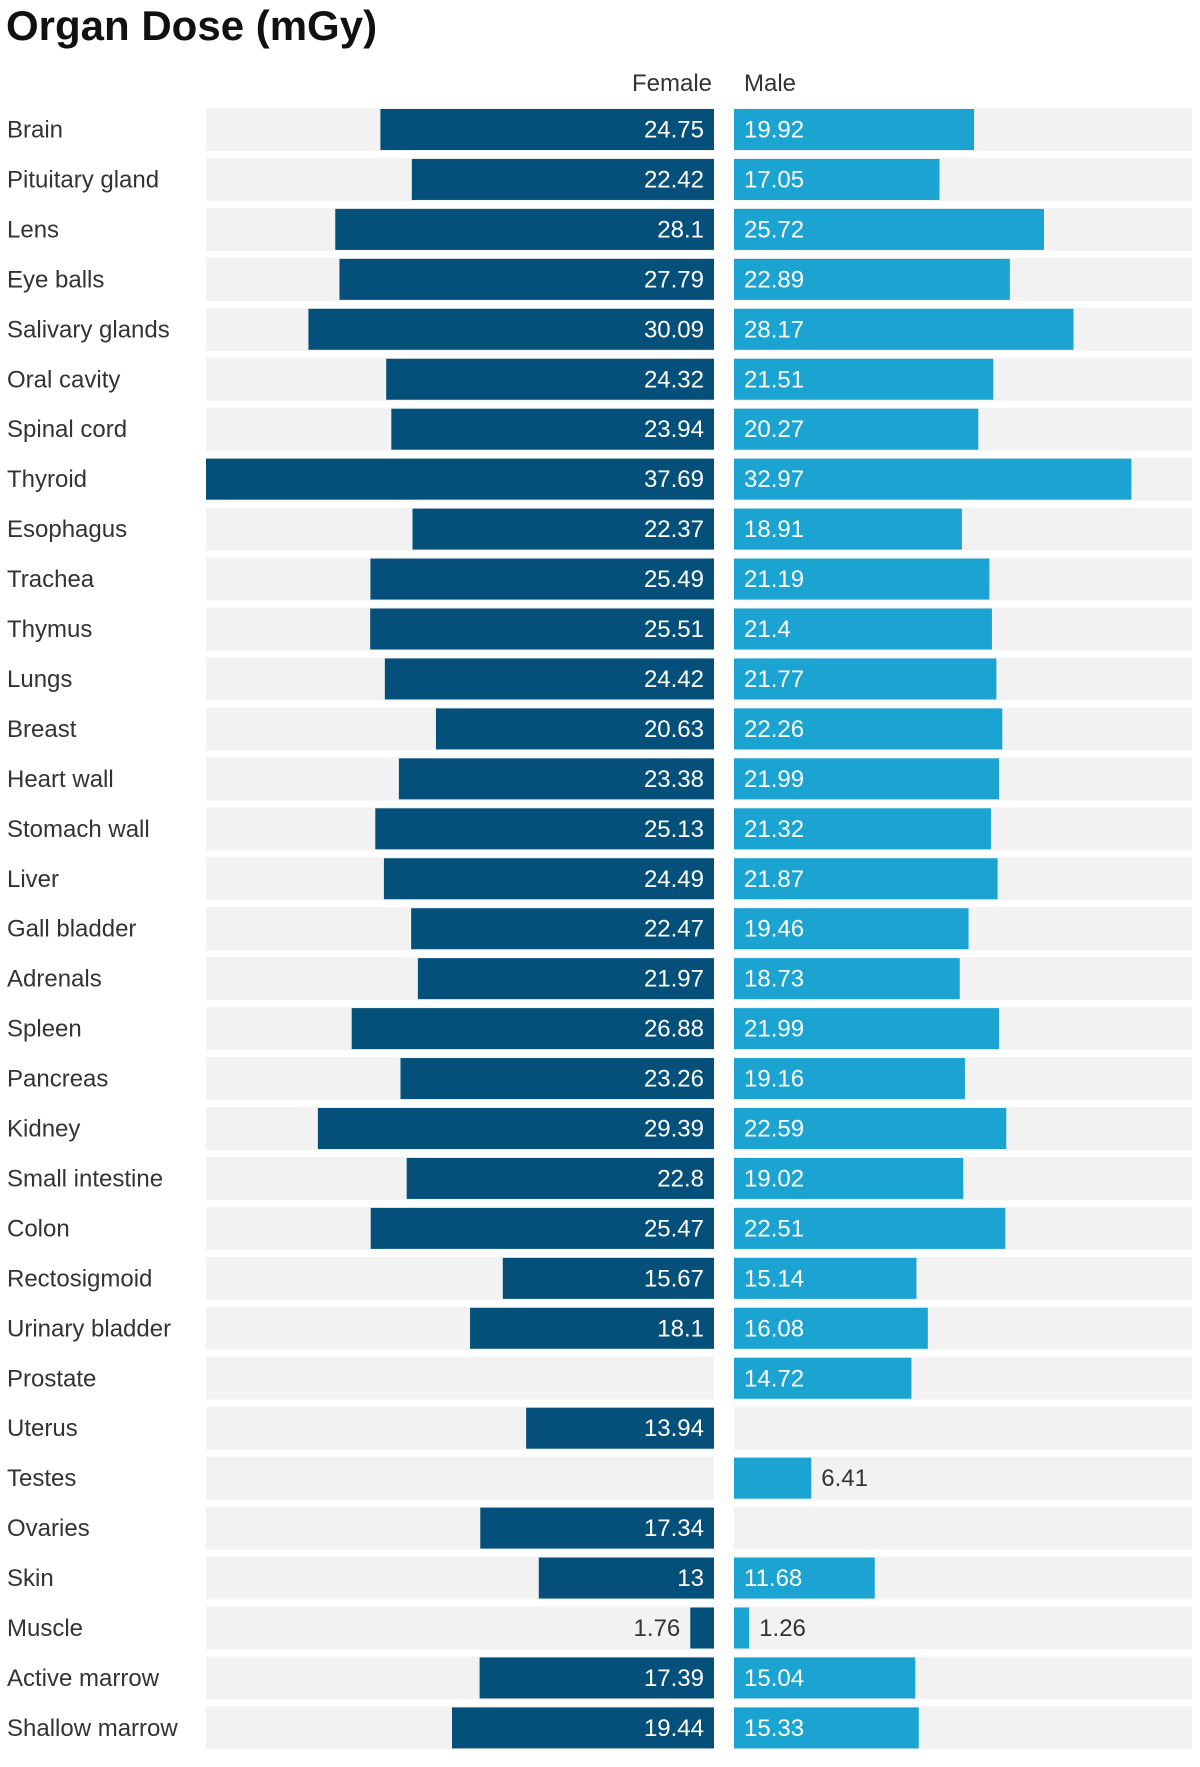 The image size is (1200, 1767). I want to click on bar-female-liver, so click(548, 879).